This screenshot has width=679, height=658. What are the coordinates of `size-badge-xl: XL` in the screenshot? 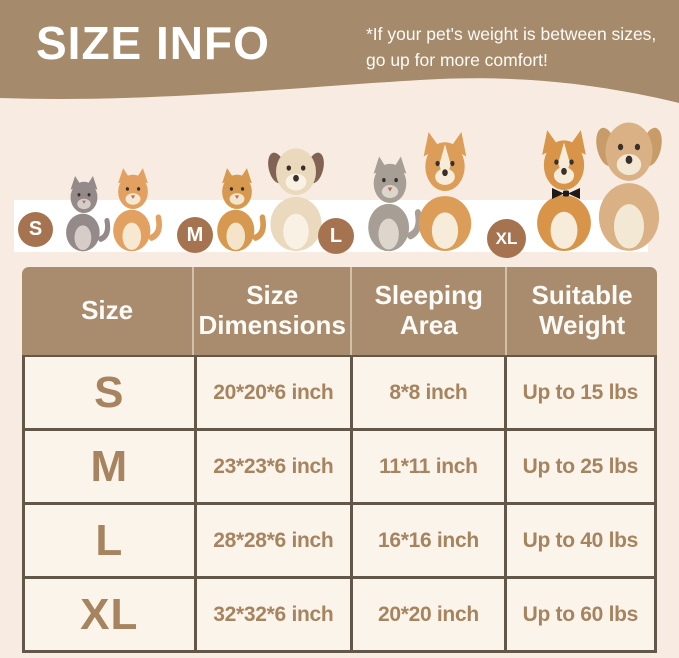 It's located at (506, 238).